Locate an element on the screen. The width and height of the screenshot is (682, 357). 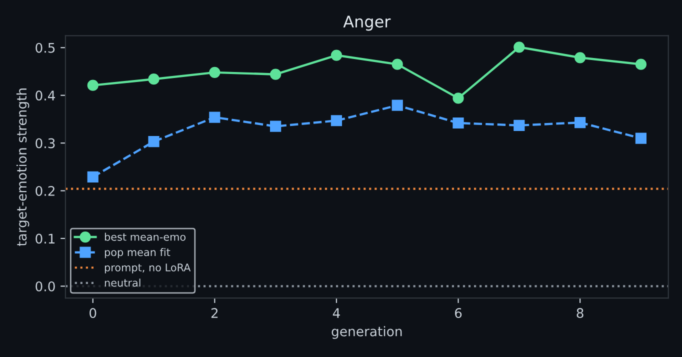
y-tick-label: 0.3 is located at coordinates (45, 143).